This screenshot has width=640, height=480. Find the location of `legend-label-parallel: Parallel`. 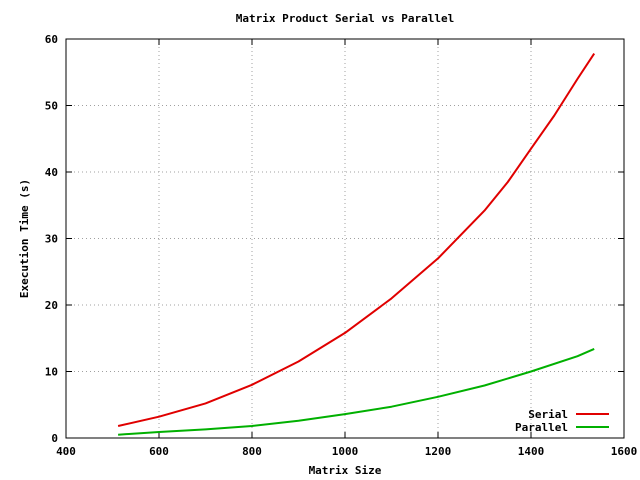

legend-label-parallel: Parallel is located at coordinates (541, 427).